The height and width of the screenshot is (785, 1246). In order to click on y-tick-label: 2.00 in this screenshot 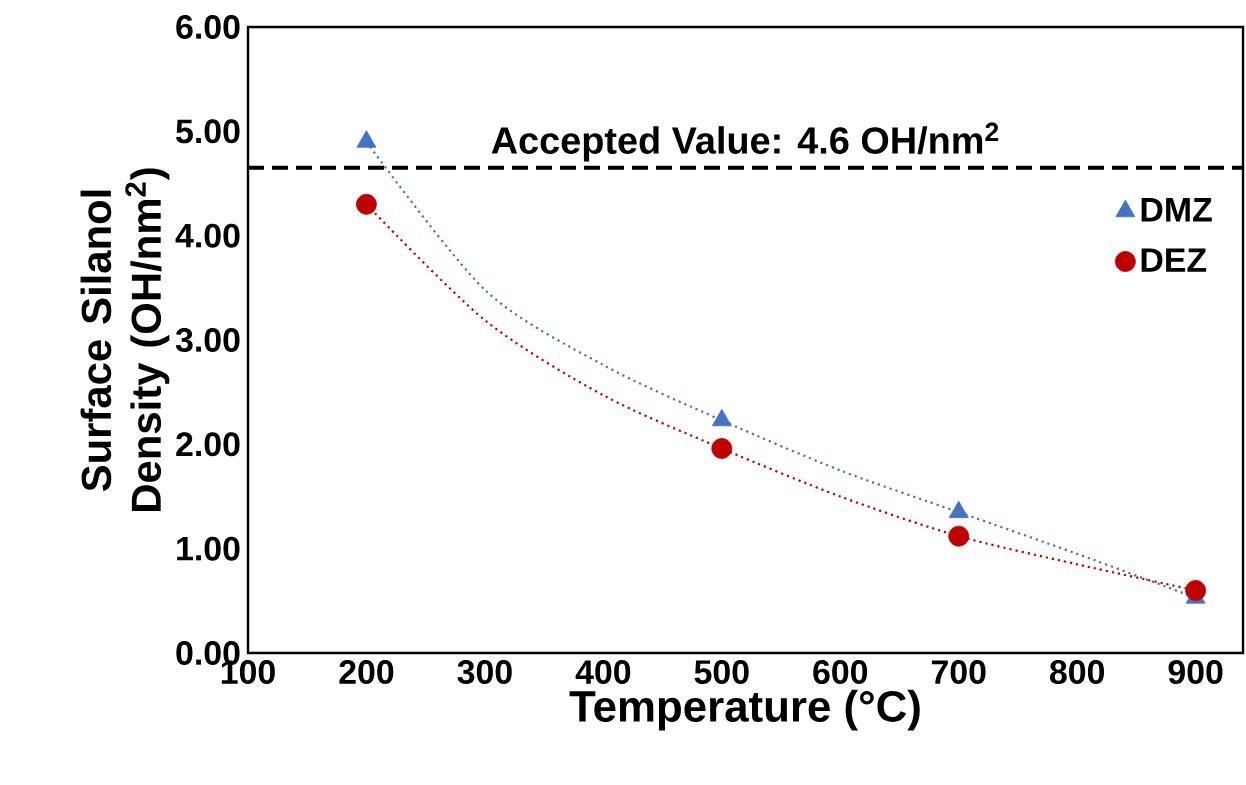, I will do `click(208, 444)`.